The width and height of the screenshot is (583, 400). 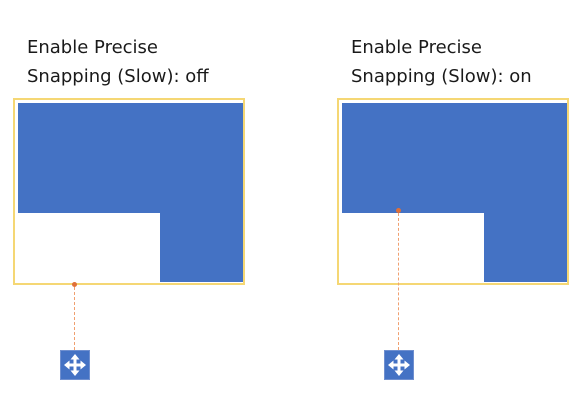 What do you see at coordinates (118, 76) in the screenshot?
I see `caption-line-2: Snapping (Slow): off` at bounding box center [118, 76].